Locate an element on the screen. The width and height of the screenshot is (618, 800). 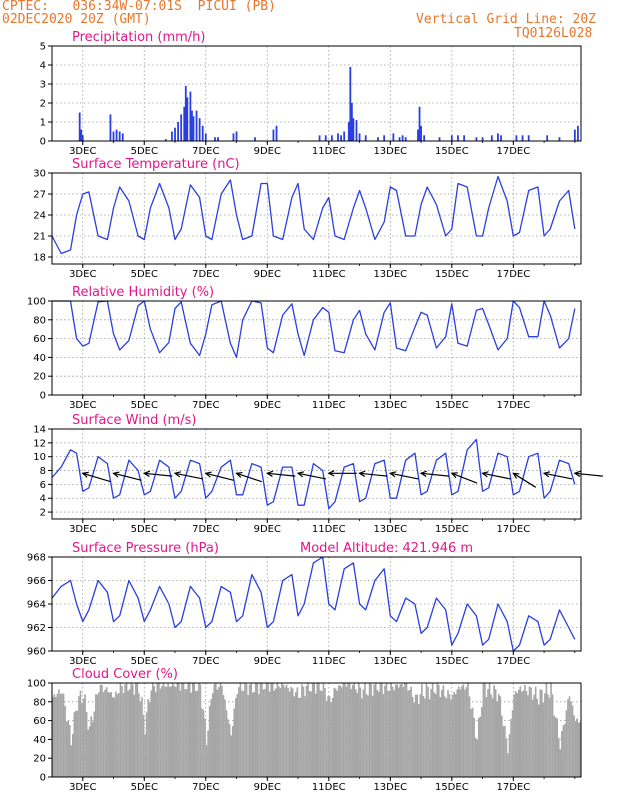
temp-xtick-label: 5DEC is located at coordinates (144, 274).